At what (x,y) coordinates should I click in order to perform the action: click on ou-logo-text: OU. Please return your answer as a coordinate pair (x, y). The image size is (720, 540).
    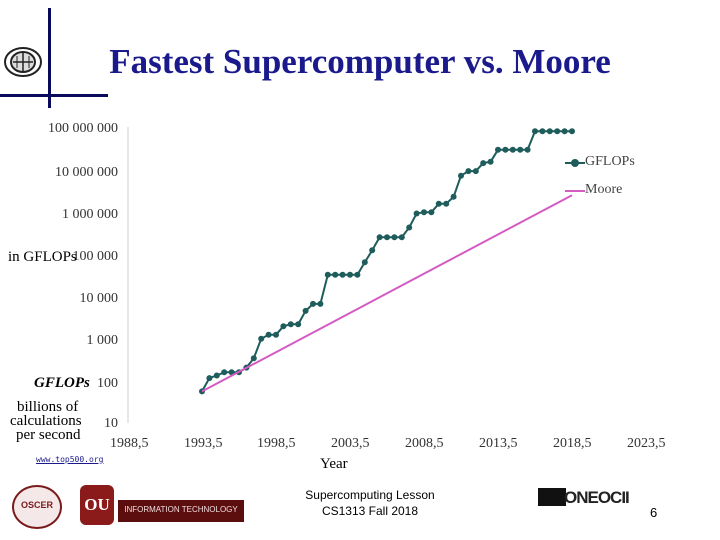
    Looking at the image, I should click on (97, 504).